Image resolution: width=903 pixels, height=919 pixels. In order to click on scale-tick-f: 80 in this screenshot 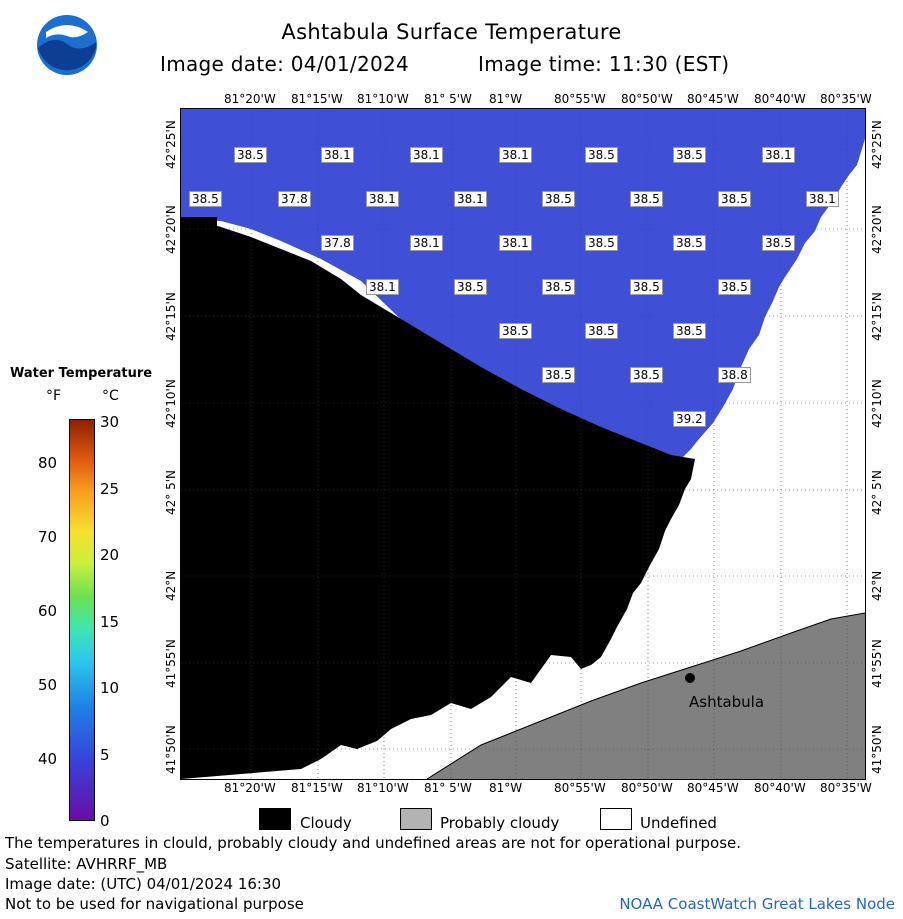, I will do `click(48, 463)`.